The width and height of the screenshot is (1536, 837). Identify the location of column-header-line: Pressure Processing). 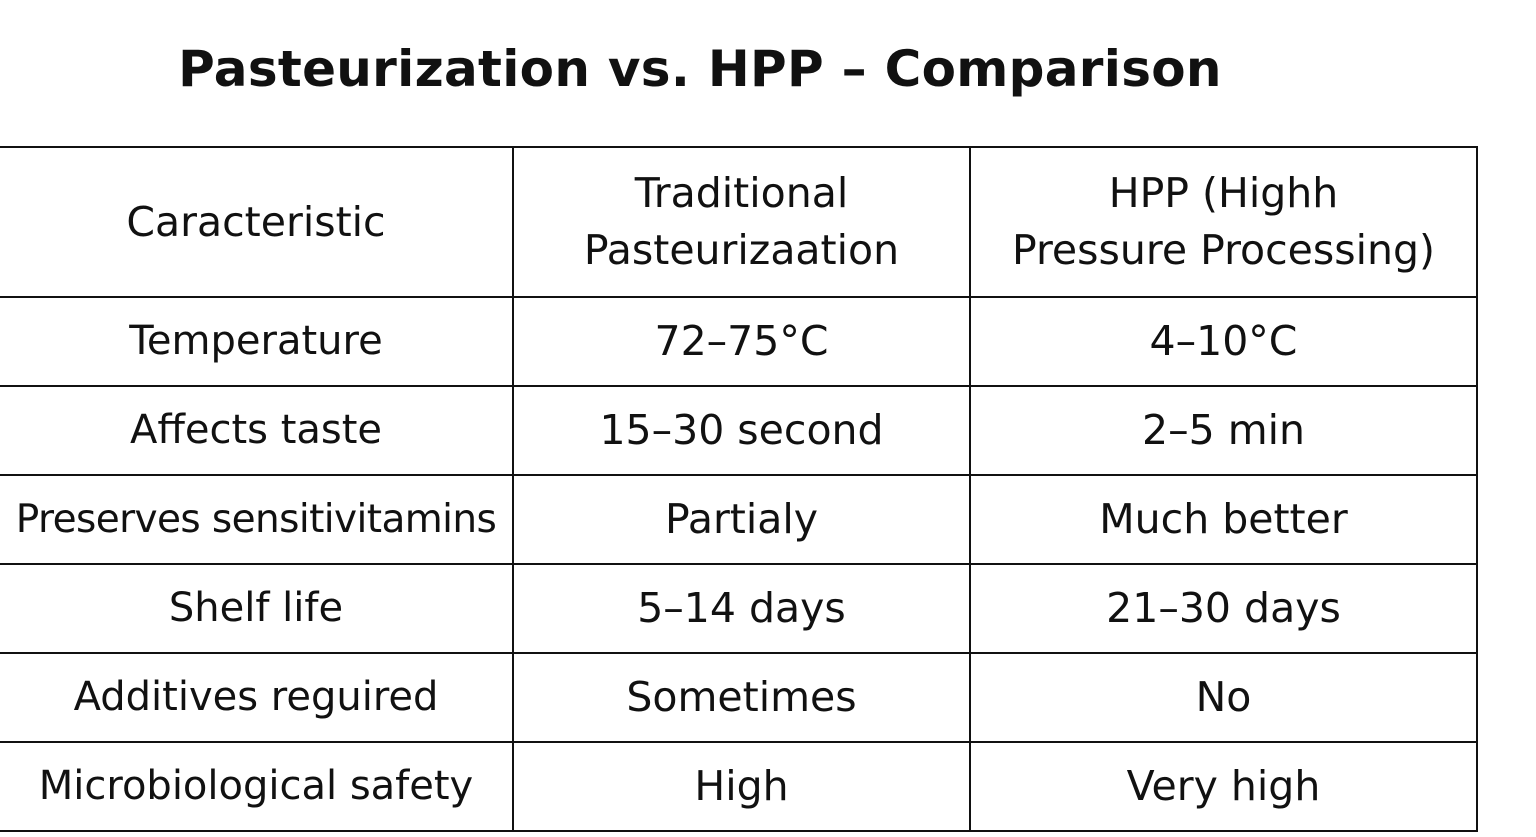
(1223, 250).